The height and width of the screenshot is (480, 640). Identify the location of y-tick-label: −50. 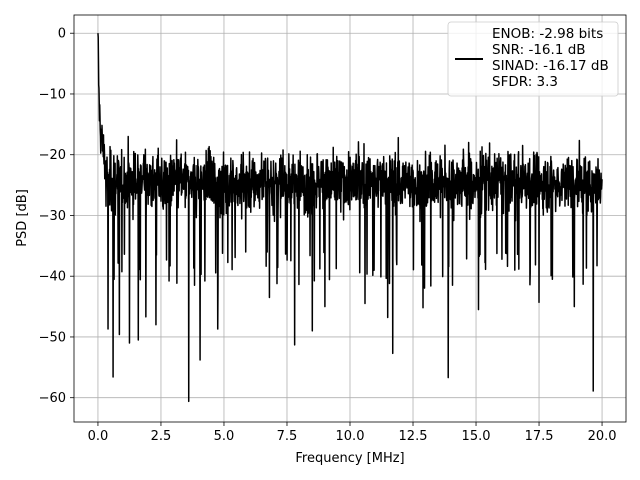
(52, 337).